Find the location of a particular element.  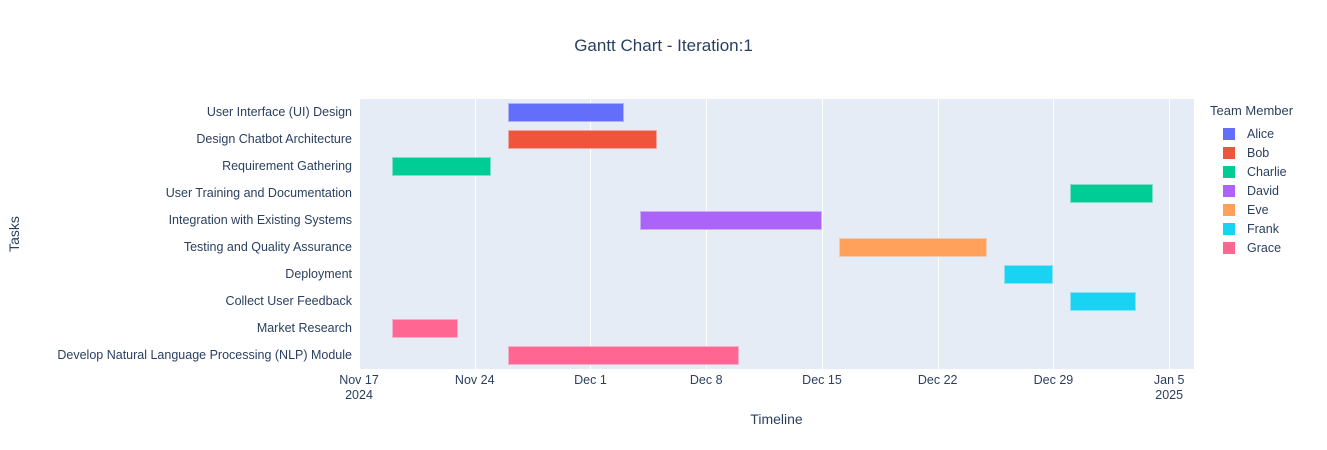

x-tick-date: Dec 15 is located at coordinates (822, 380).